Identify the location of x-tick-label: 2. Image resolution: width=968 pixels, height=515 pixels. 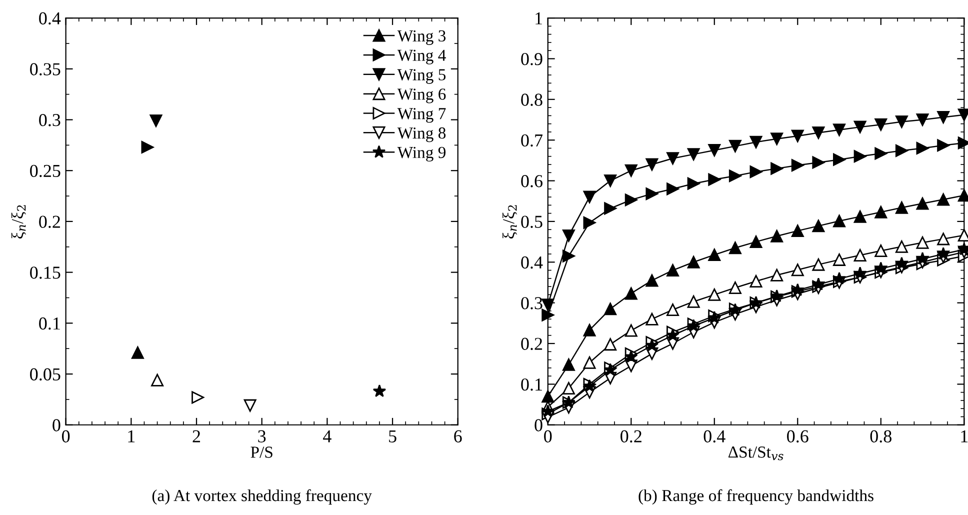
(196, 436).